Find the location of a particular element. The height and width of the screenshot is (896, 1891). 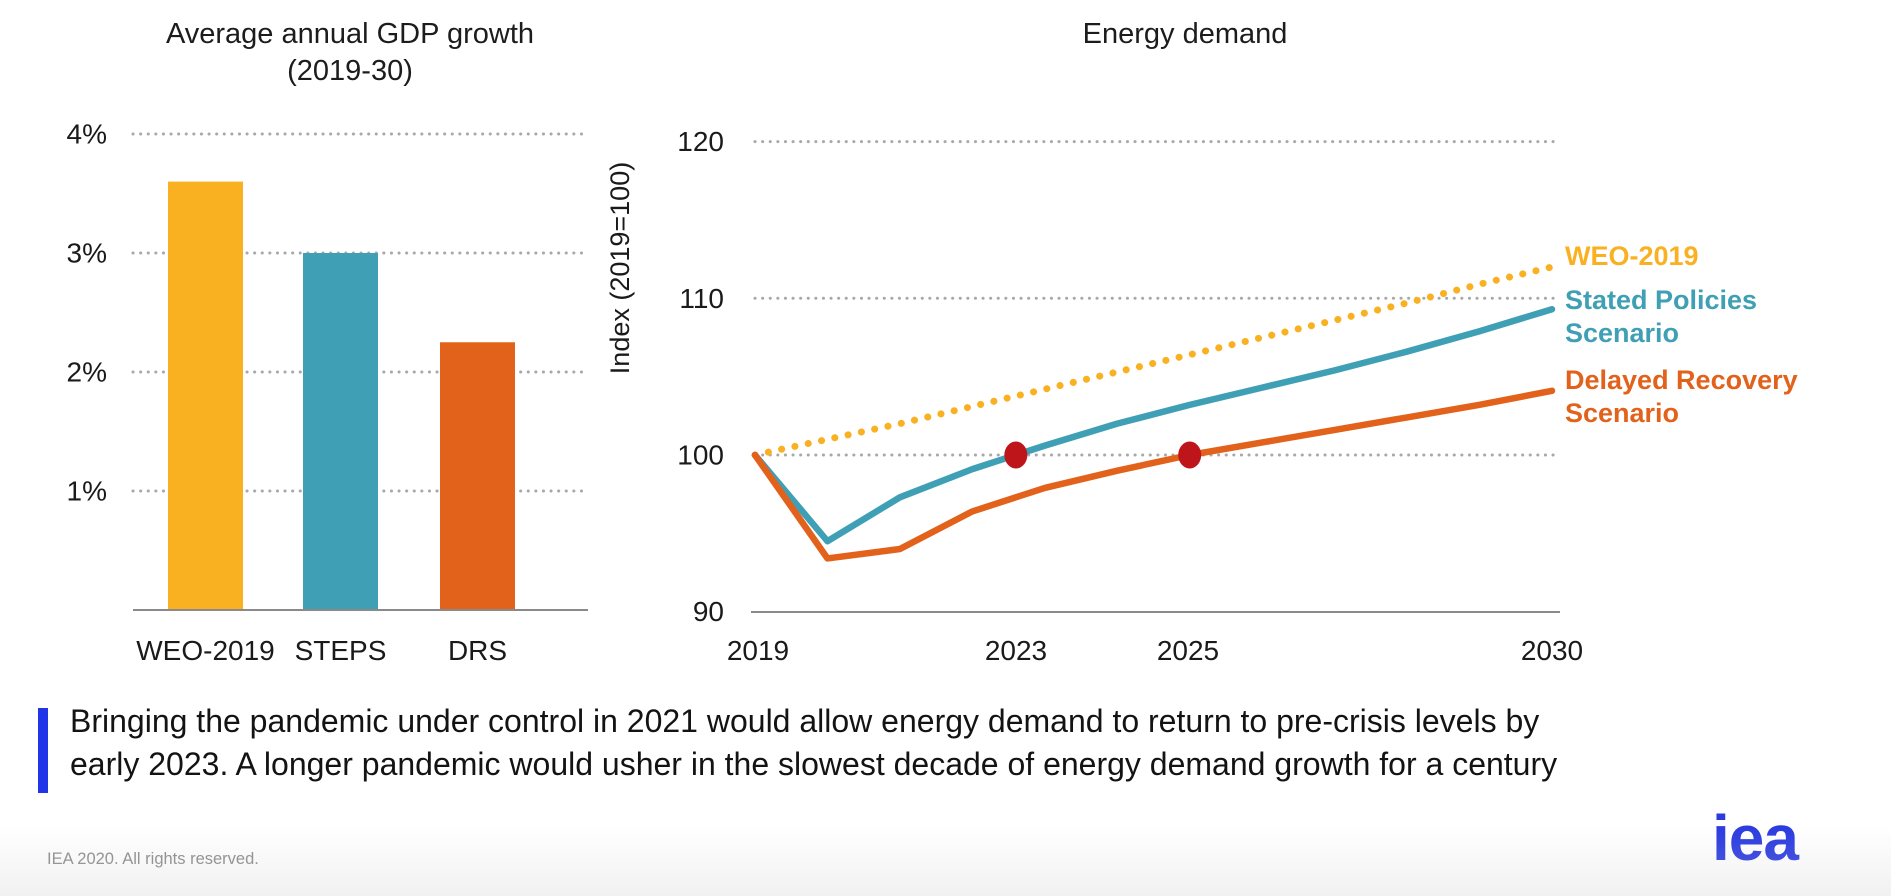

x-tick-label: WEO-2019 is located at coordinates (205, 650).